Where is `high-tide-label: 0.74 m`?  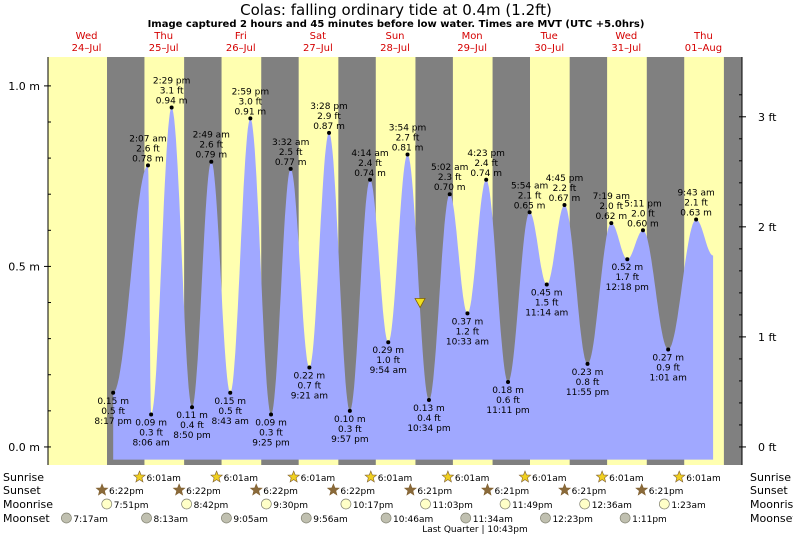 high-tide-label: 0.74 m is located at coordinates (370, 174).